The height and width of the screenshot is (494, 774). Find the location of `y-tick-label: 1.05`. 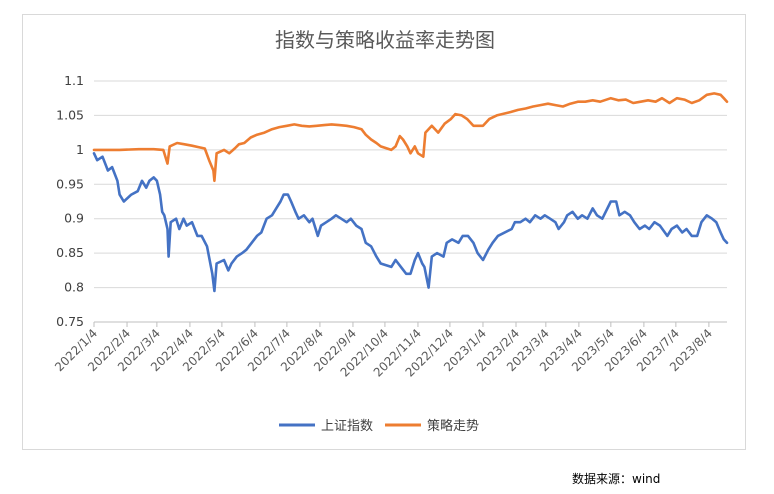

y-tick-label: 1.05 is located at coordinates (70, 114).